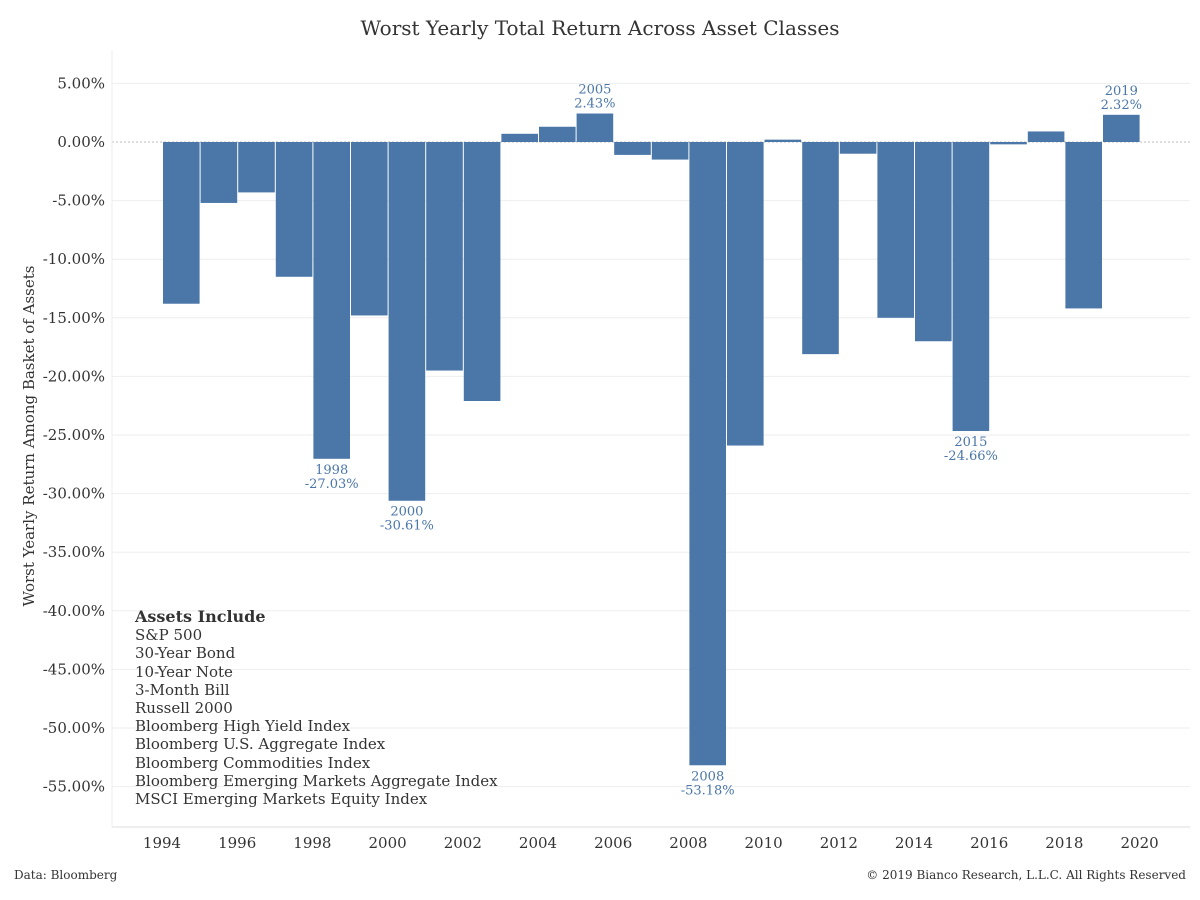  Describe the element at coordinates (1121, 128) in the screenshot. I see `bar-2019` at that location.